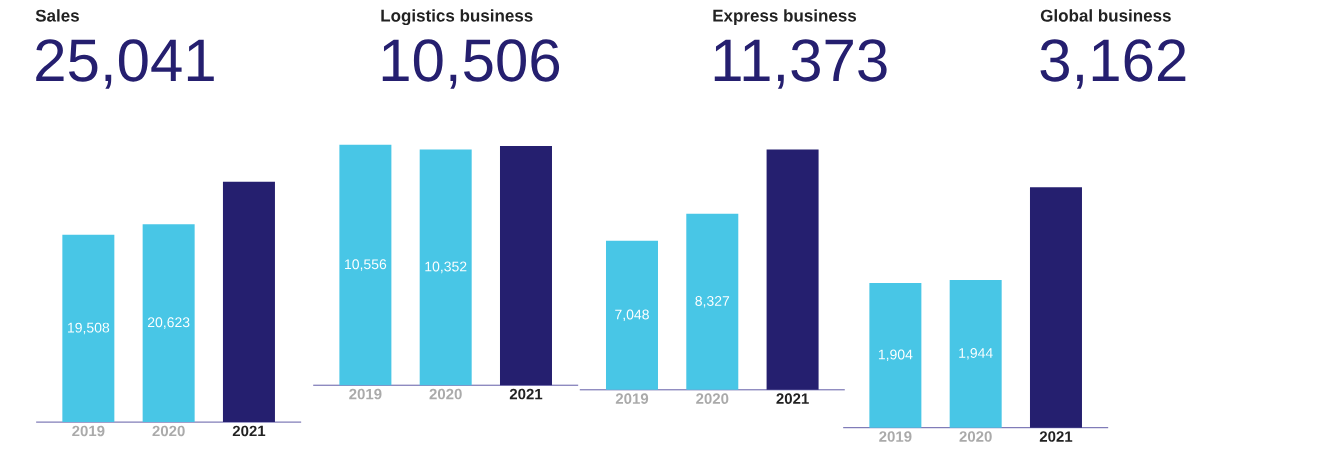 This screenshot has width=1330, height=449. I want to click on chart-title: Global business, so click(1105, 15).